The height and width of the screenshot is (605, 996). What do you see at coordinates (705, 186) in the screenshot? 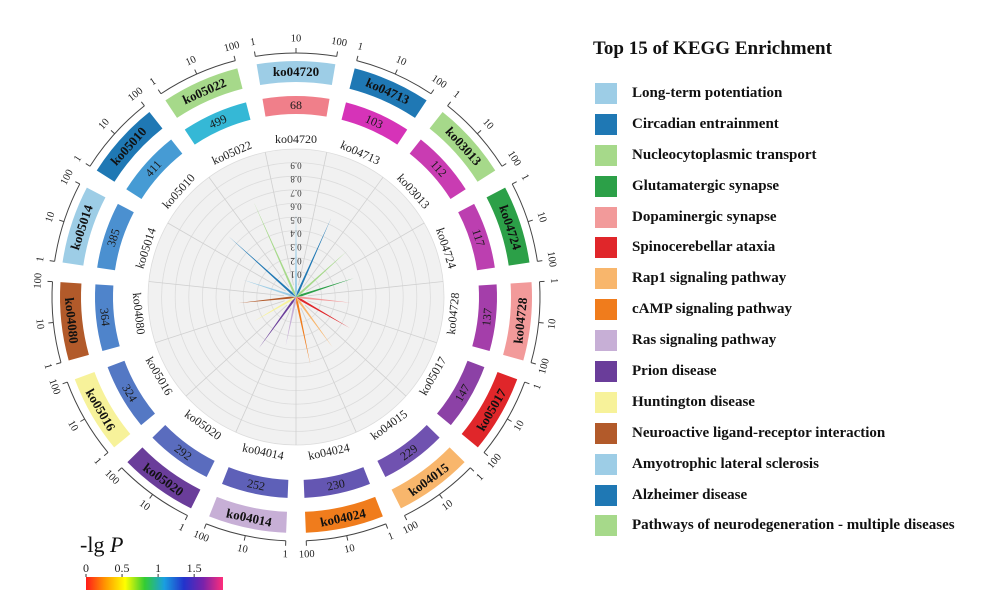
I see `legend-label: Glutamatergic synapse` at bounding box center [705, 186].